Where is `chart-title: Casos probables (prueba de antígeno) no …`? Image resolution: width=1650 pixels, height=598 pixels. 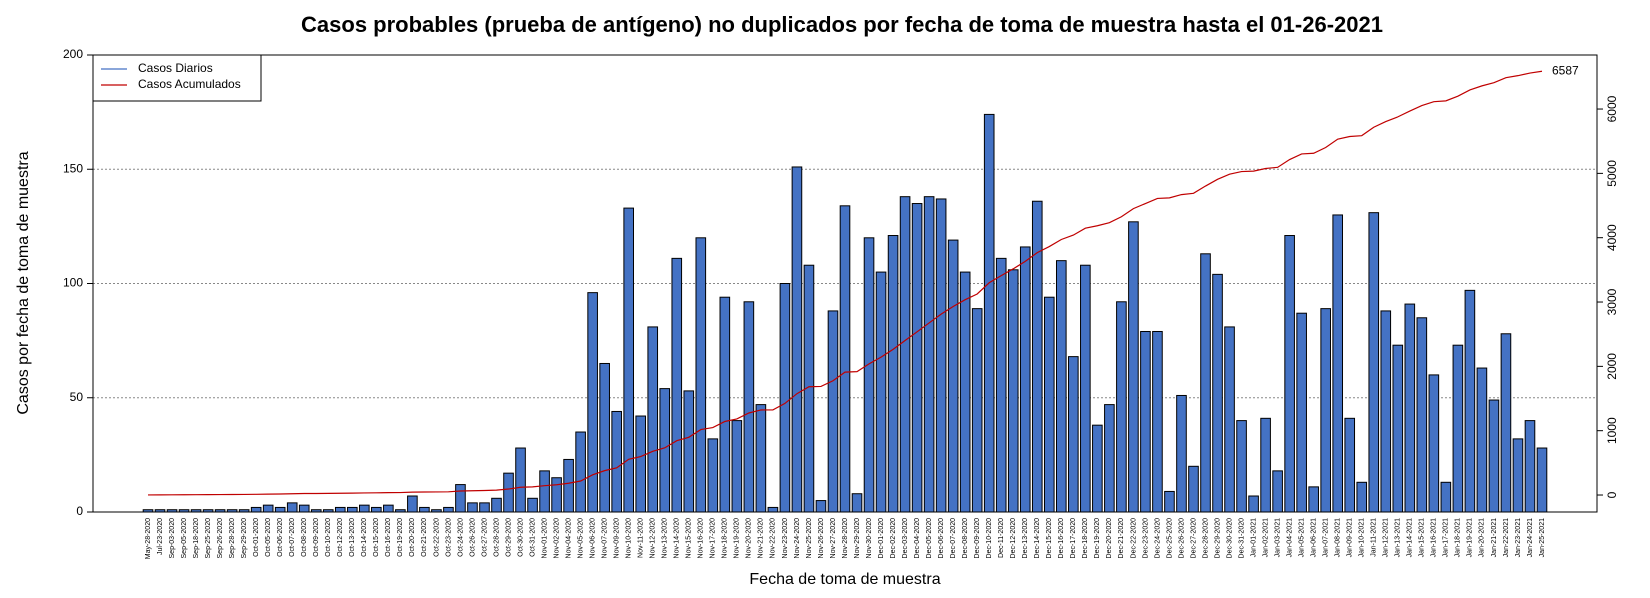 chart-title: Casos probables (prueba de antígeno) no … is located at coordinates (842, 24).